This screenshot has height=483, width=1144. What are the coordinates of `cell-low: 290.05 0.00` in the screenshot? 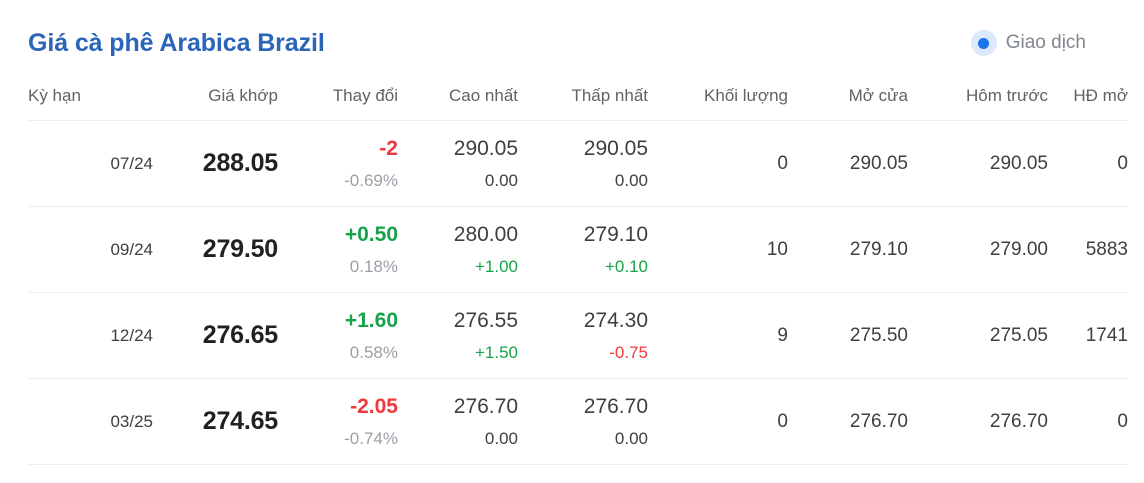 It's located at (583, 163).